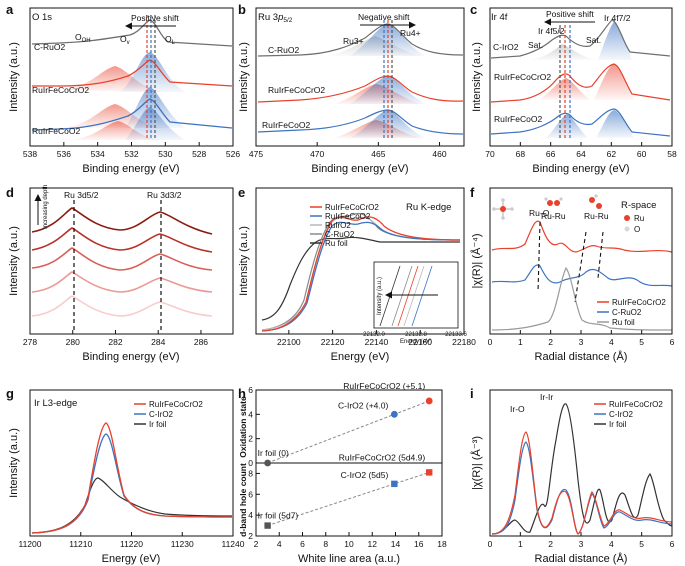 The width and height of the screenshot is (685, 566). Describe the element at coordinates (83, 38) in the screenshot. I see `panel-a-ooh-label: OOH` at that location.